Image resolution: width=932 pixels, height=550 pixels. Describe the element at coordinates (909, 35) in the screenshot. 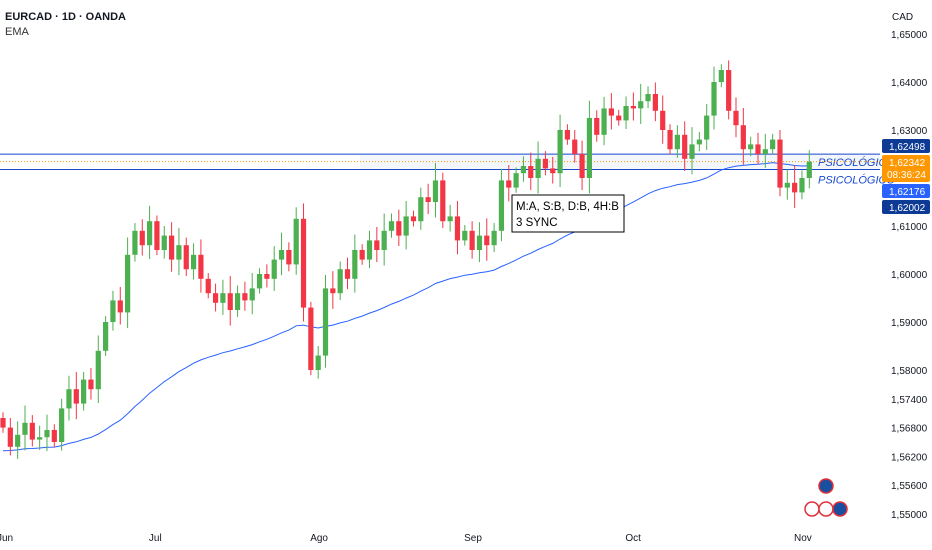

I see `y-tick-label: 1,65000` at that location.